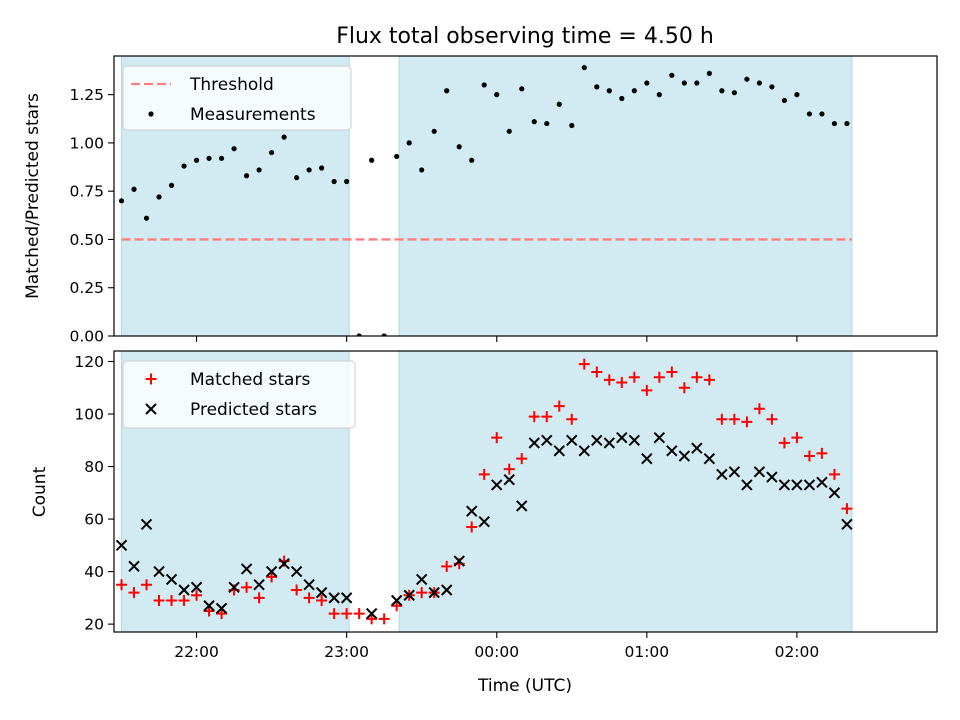  Describe the element at coordinates (239, 394) in the screenshot. I see `bottom-legend: Matched stars Predicted stars` at that location.